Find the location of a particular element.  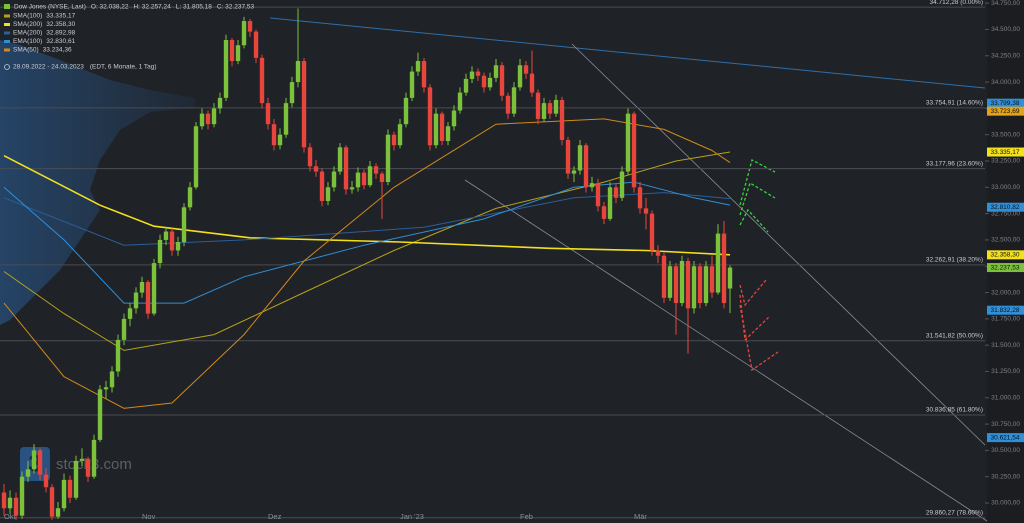

legend-name: SMA(50) is located at coordinates (26, 50).